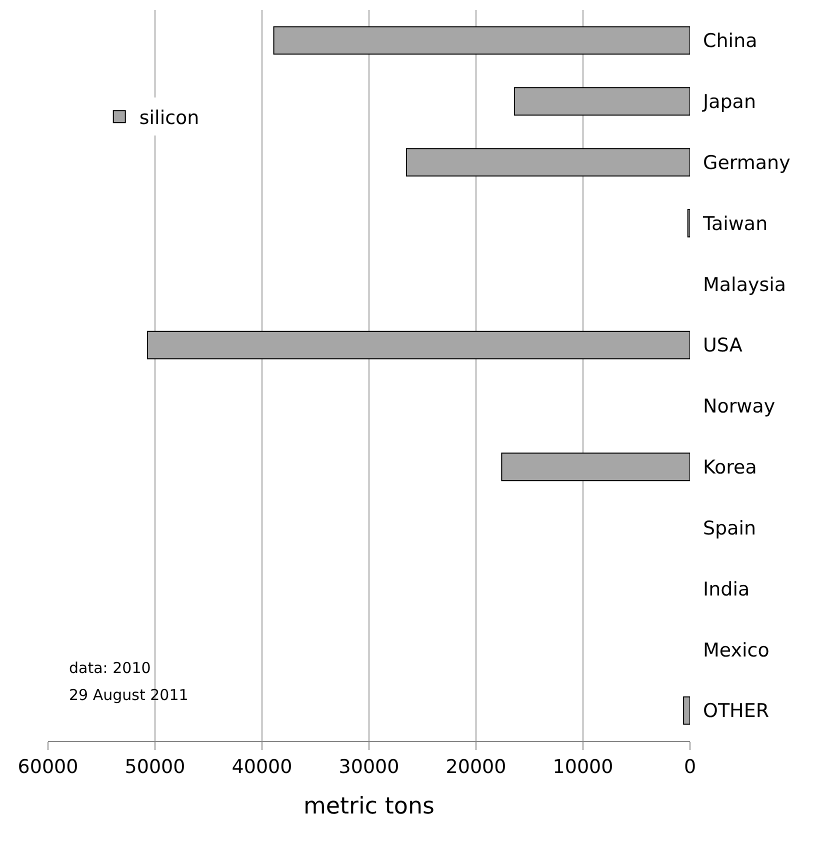 This screenshot has width=825, height=841. What do you see at coordinates (744, 285) in the screenshot?
I see `y-tick-label: Malaysia` at bounding box center [744, 285].